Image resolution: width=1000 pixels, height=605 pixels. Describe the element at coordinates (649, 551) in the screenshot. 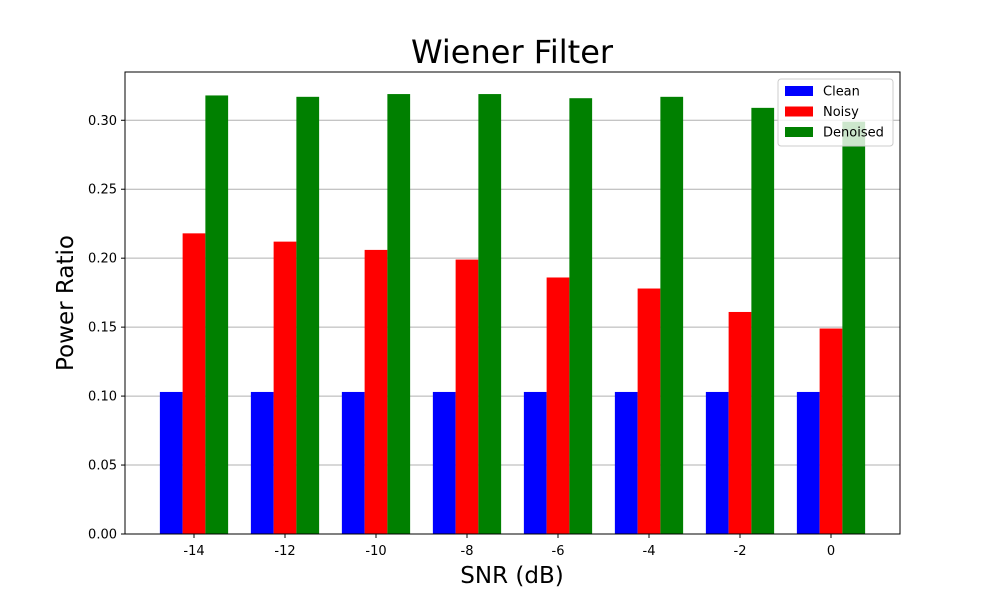

I see `x-tick-label: -4` at that location.